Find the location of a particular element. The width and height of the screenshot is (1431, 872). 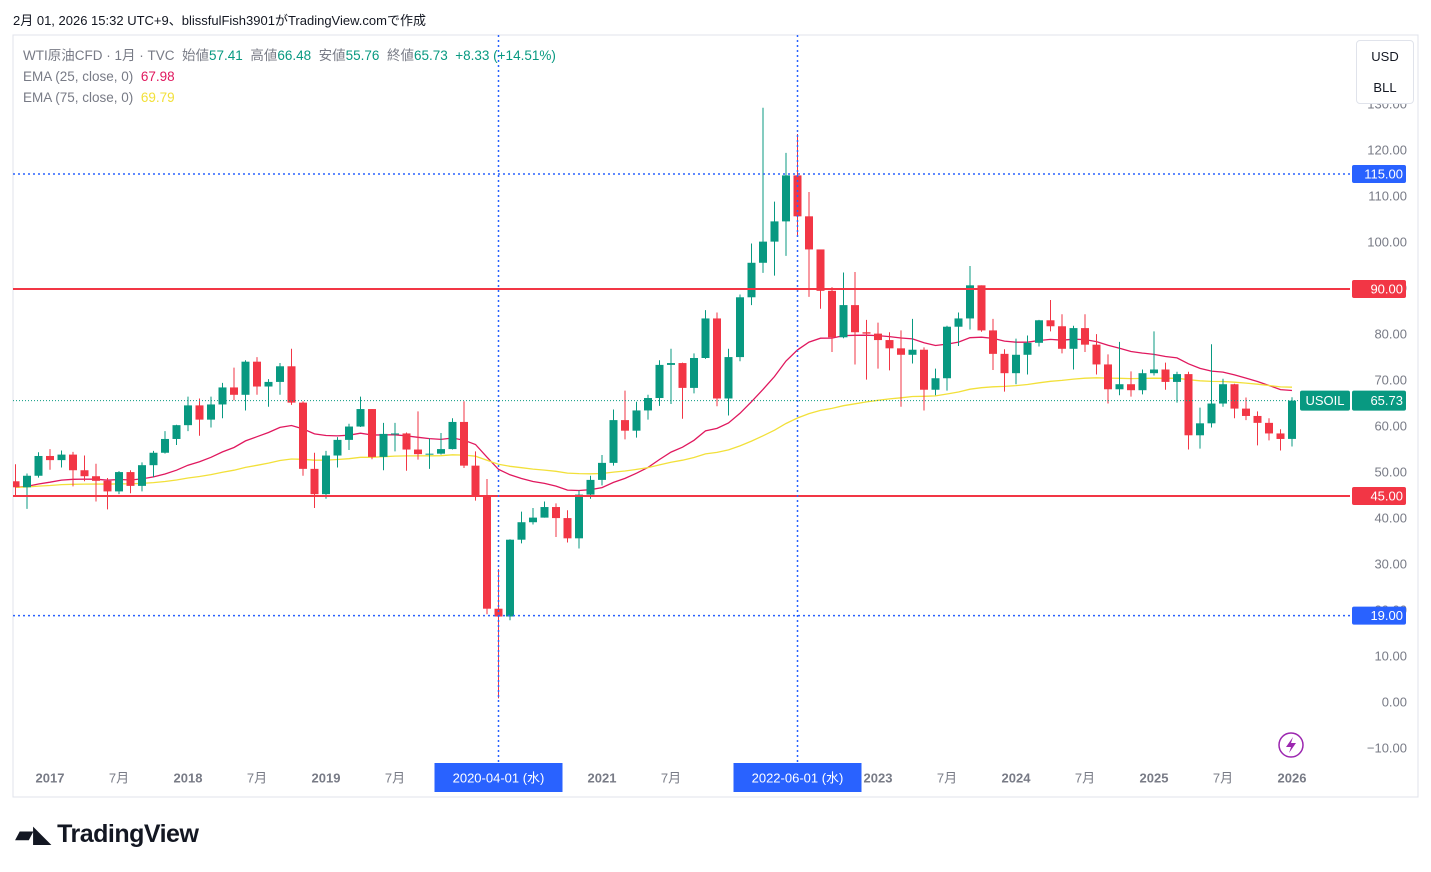

indicator-value: 67.98 is located at coordinates (157, 76).